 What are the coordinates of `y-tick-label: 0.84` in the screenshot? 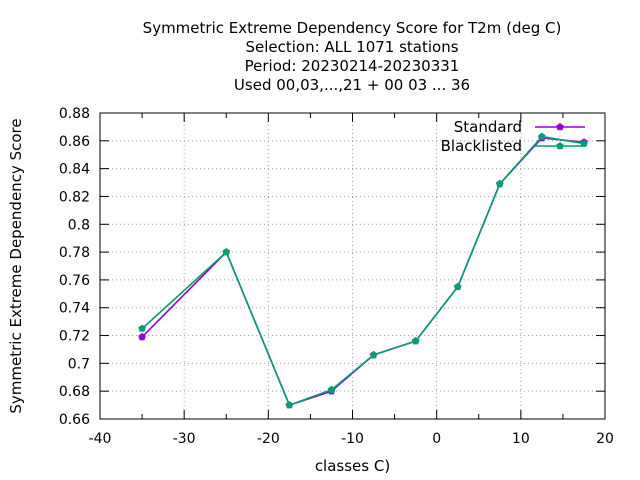 It's located at (74, 170).